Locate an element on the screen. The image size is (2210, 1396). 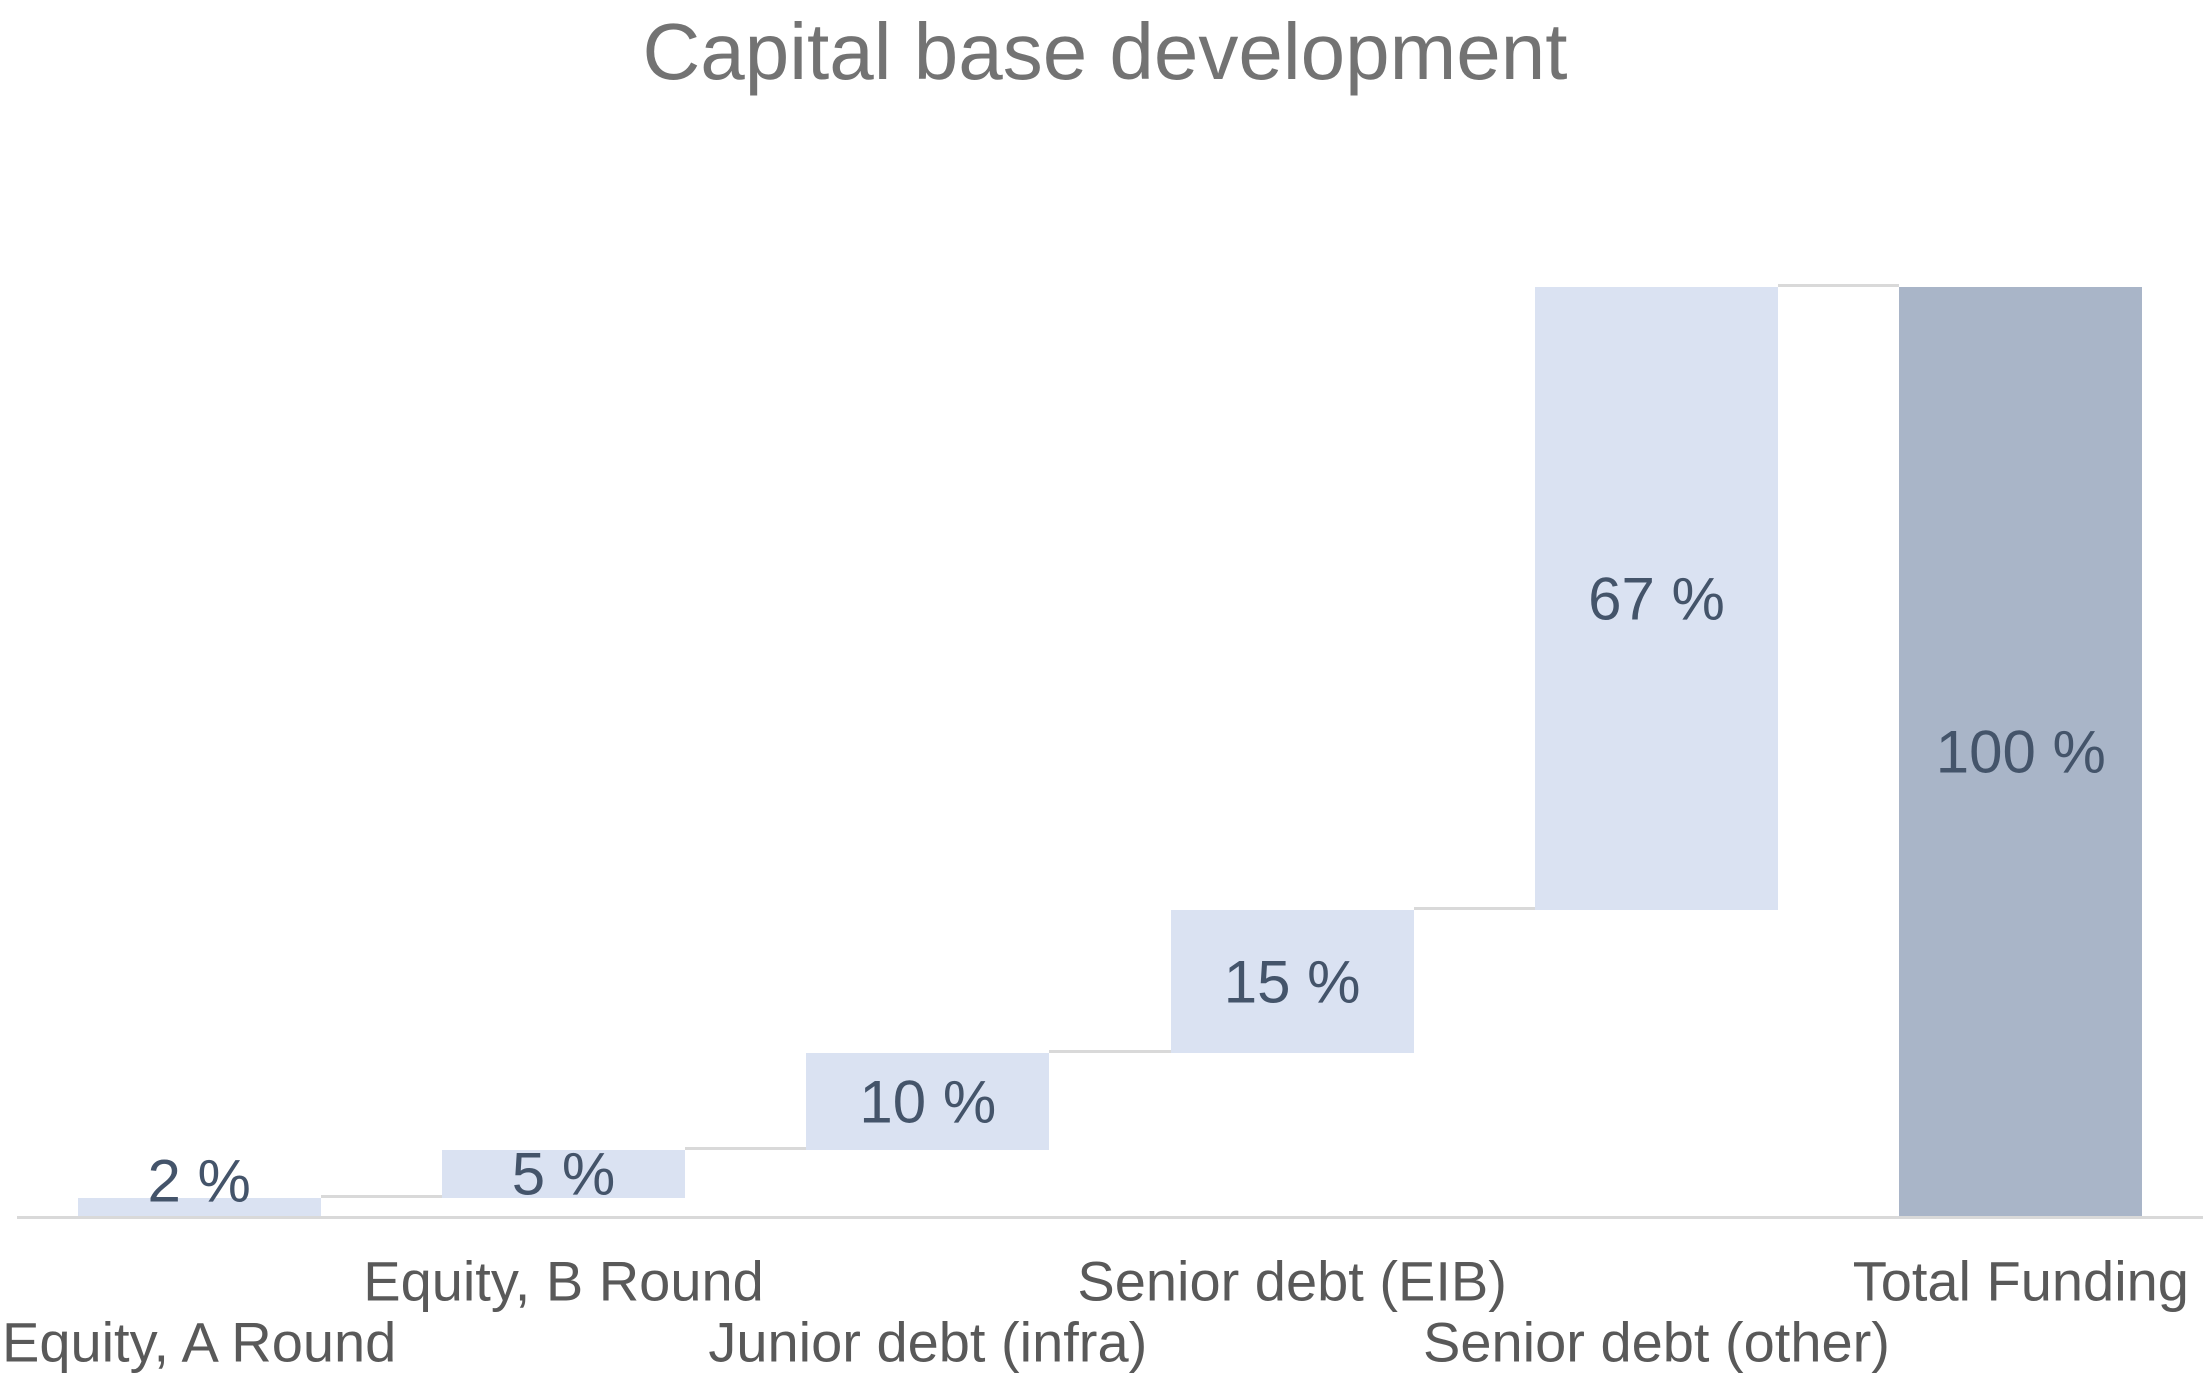
value-label: 15 % is located at coordinates (1292, 982).